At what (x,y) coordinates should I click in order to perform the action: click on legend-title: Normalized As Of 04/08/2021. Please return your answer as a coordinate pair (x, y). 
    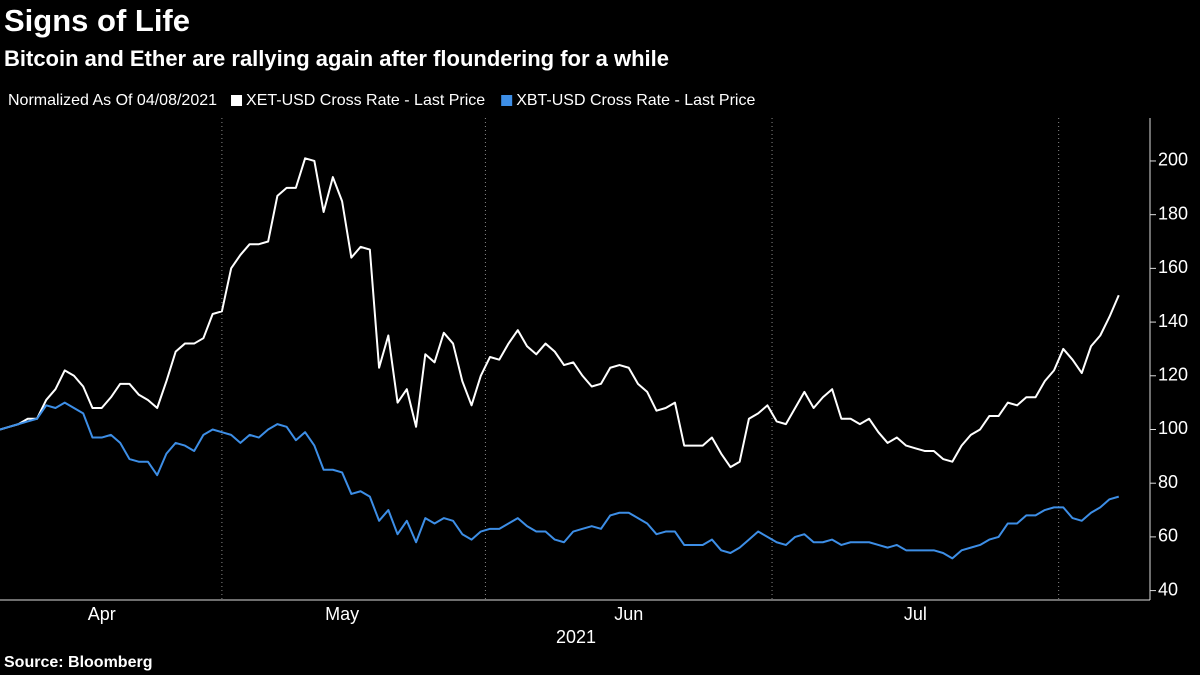
    Looking at the image, I should click on (112, 100).